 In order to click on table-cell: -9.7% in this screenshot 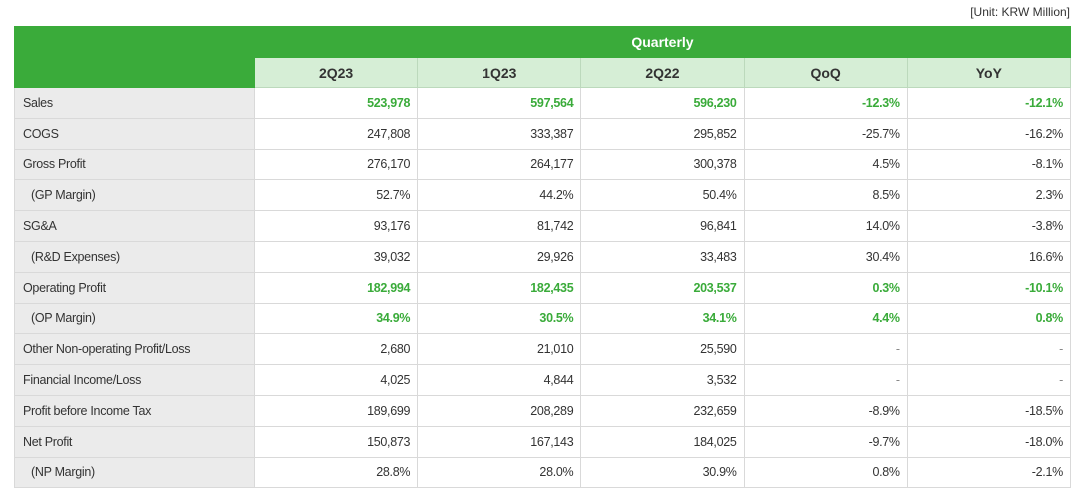, I will do `click(826, 442)`.